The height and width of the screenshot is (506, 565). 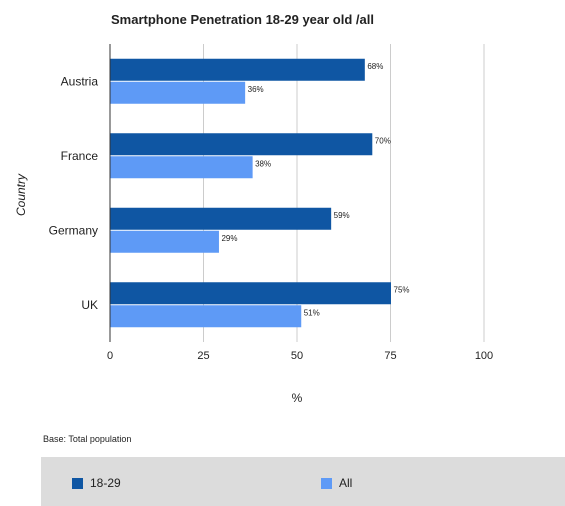 I want to click on x-tick-label: 0, so click(x=110, y=356).